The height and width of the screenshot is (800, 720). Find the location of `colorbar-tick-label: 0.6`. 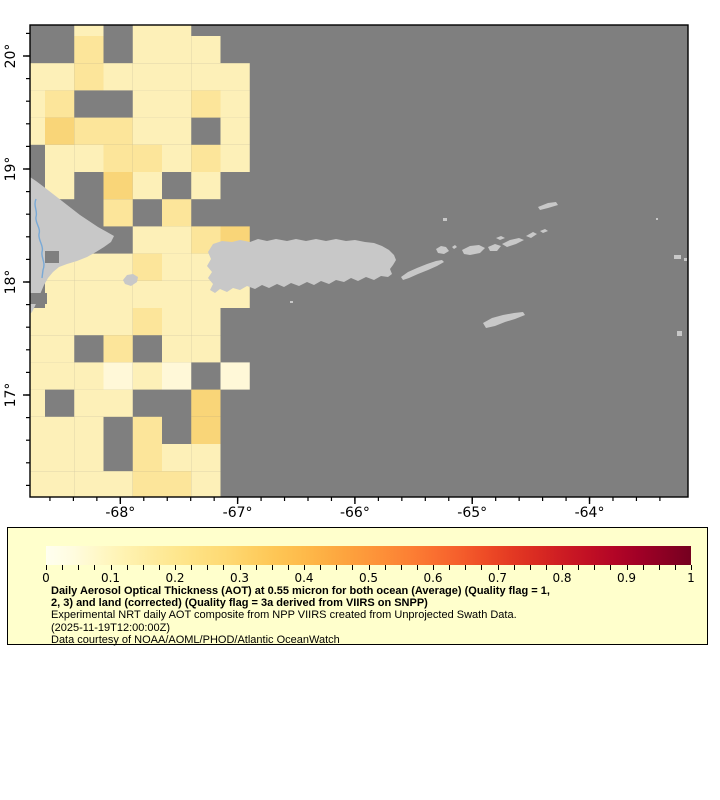

colorbar-tick-label: 0.6 is located at coordinates (433, 578).